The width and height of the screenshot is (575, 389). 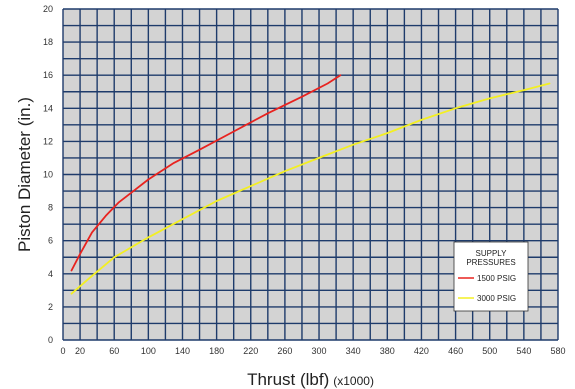 I want to click on x-tick-label: 580, so click(x=557, y=351).